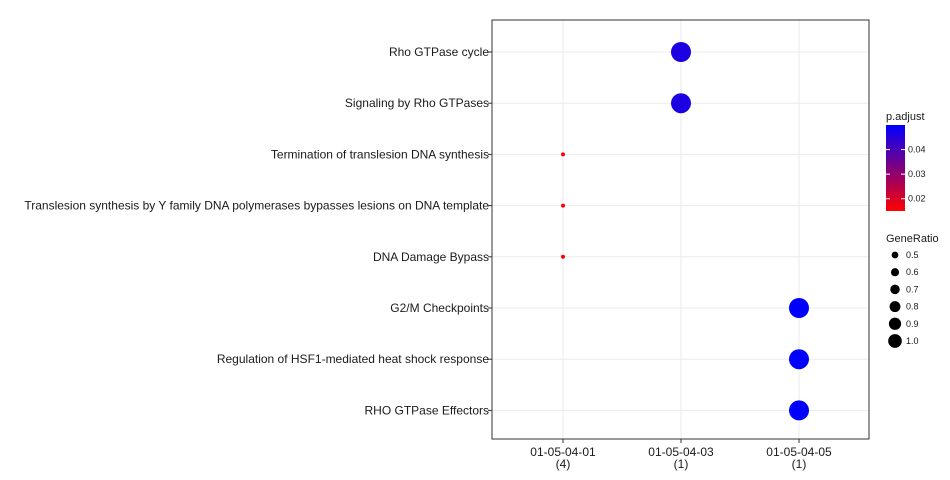  Describe the element at coordinates (917, 174) in the screenshot. I see `color-legend-tick-label: 0.03` at that location.